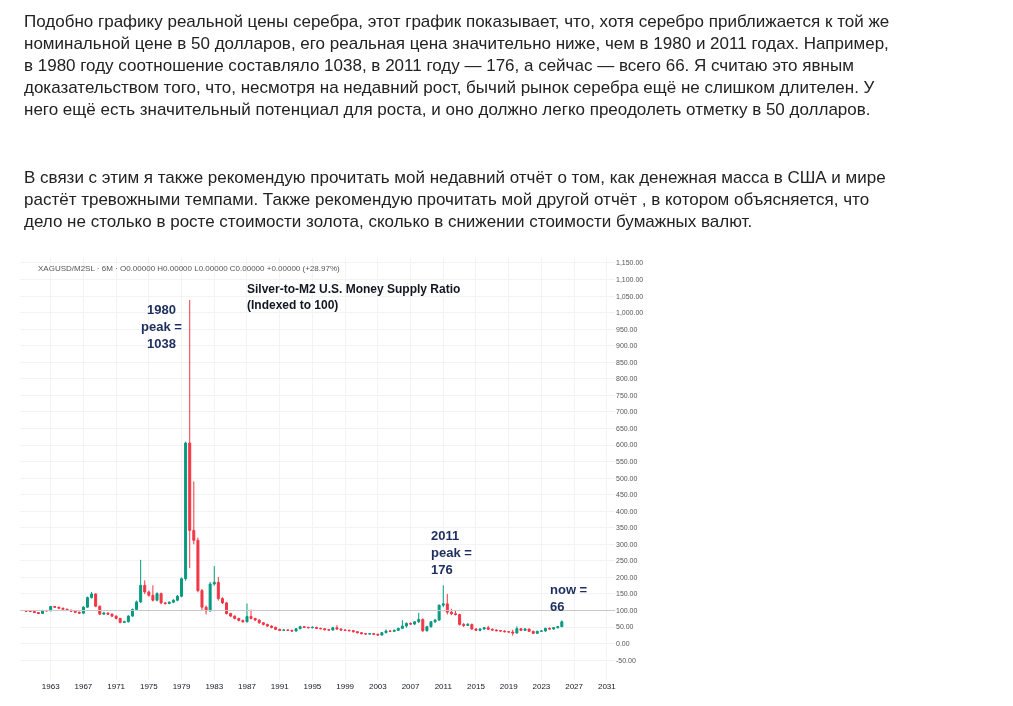  I want to click on x-tick-label: 2019, so click(509, 686).